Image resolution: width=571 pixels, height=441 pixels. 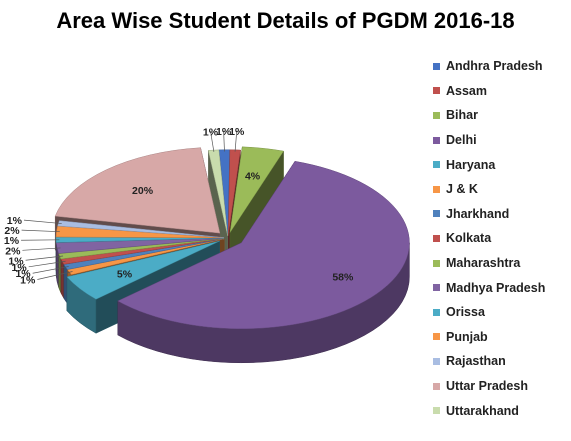 I want to click on legend-item-uttarakhand: Uttarakhand, so click(x=498, y=410).